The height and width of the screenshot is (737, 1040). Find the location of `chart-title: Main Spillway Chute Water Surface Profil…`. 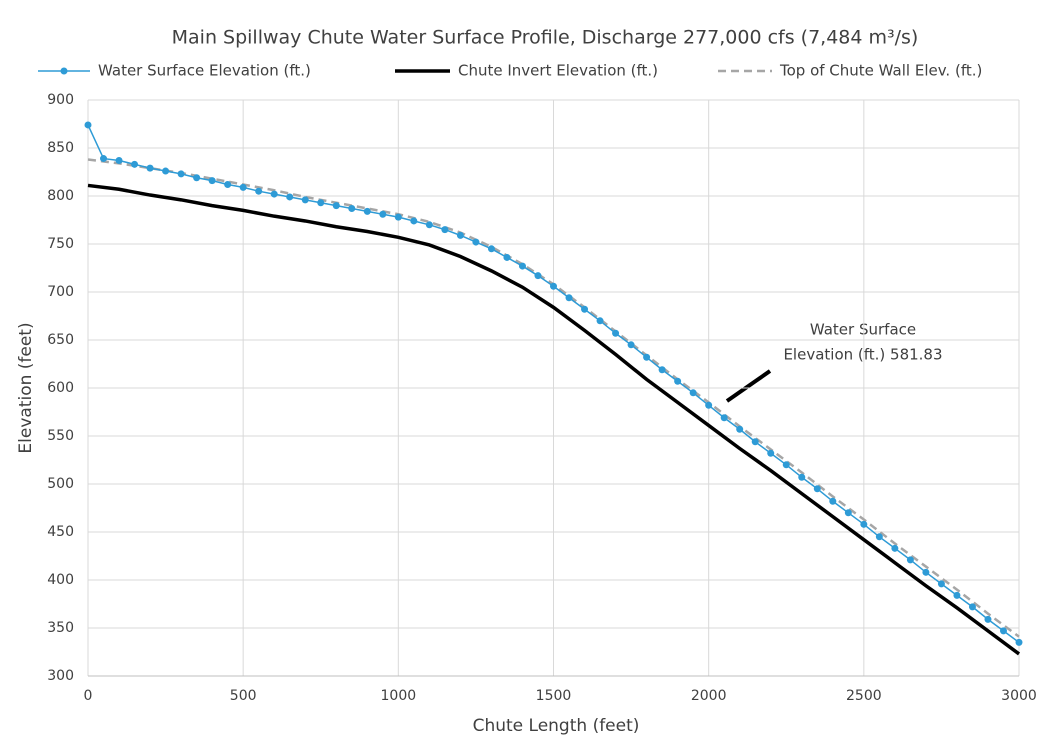

chart-title: Main Spillway Chute Water Surface Profil… is located at coordinates (545, 38).